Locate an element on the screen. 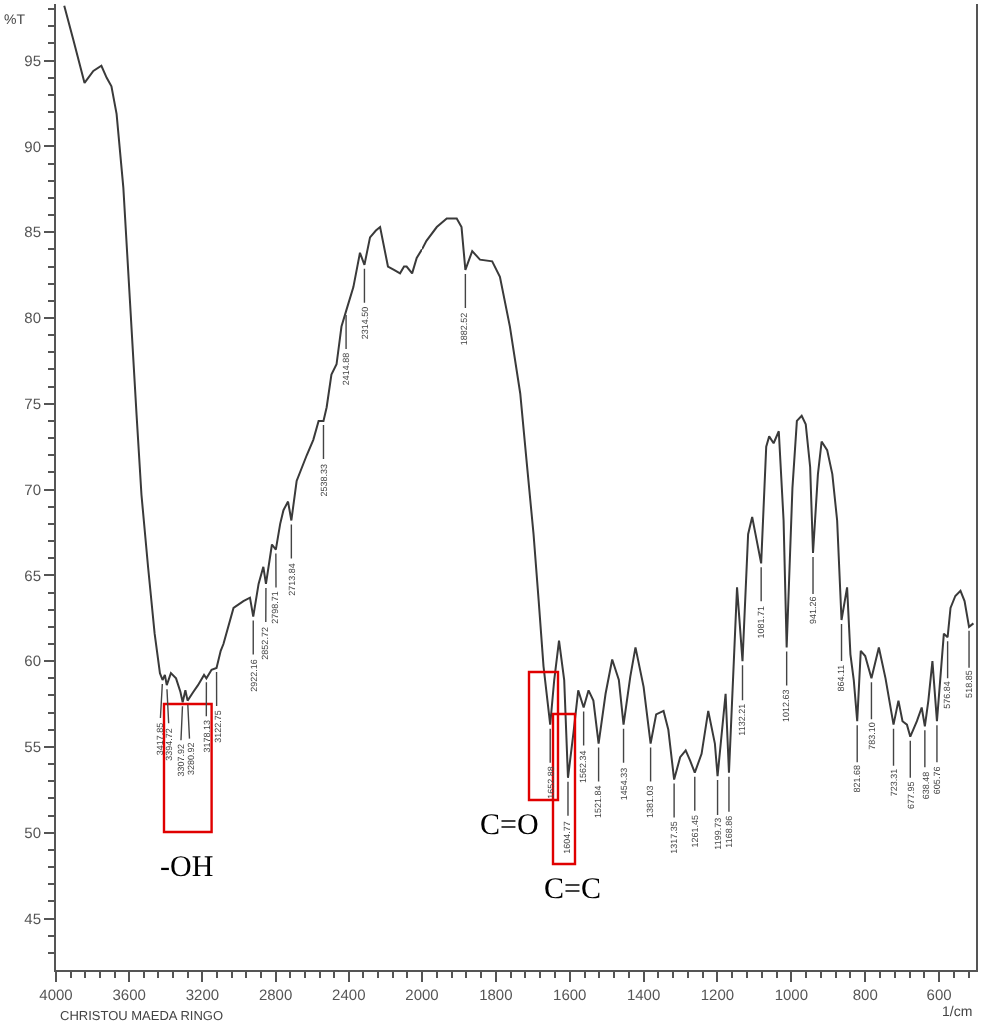 This screenshot has height=1030, width=998. annotation: -OH is located at coordinates (187, 868).